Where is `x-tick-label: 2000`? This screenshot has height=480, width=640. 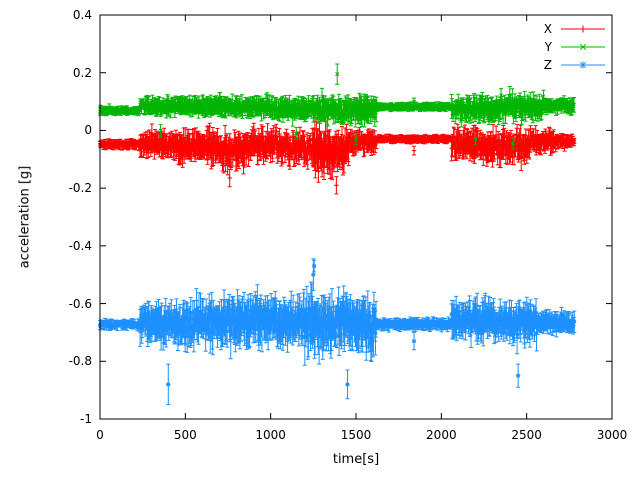
x-tick-label: 2000 is located at coordinates (441, 435).